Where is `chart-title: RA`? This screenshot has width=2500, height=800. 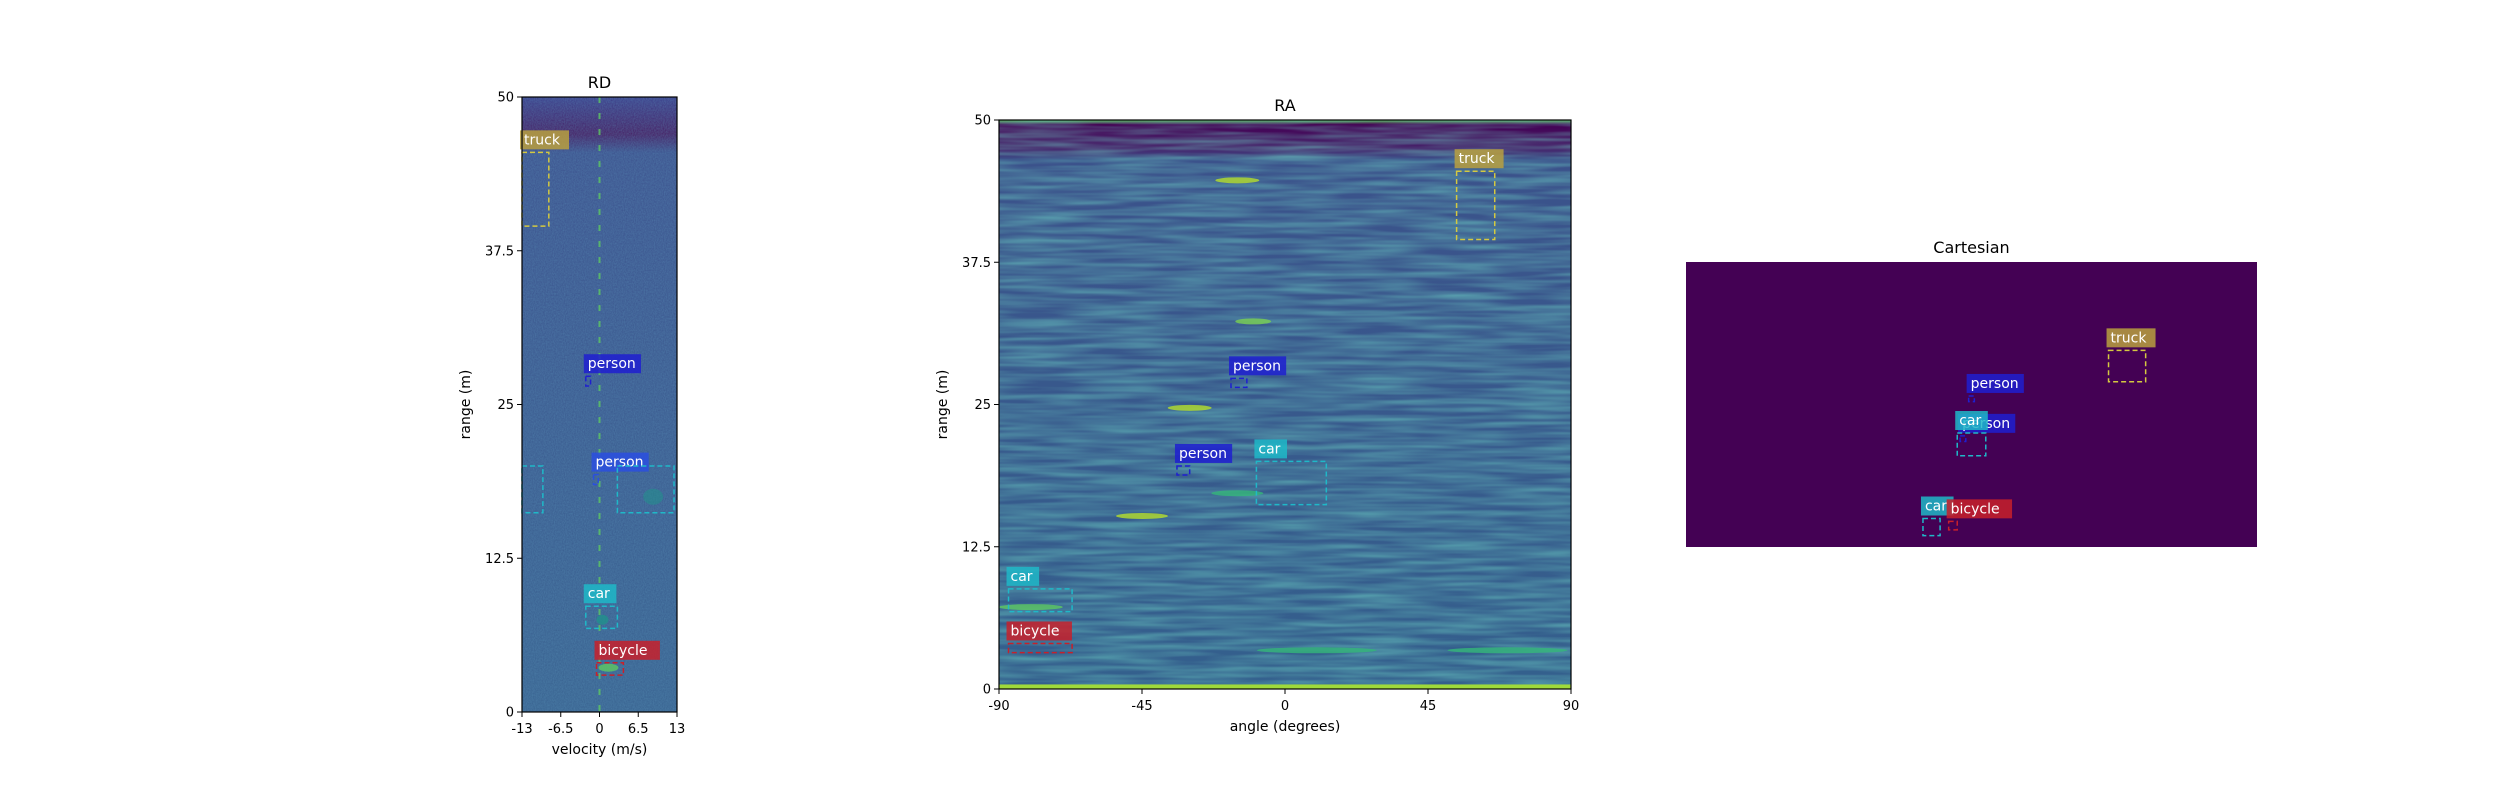 chart-title: RA is located at coordinates (1284, 105).